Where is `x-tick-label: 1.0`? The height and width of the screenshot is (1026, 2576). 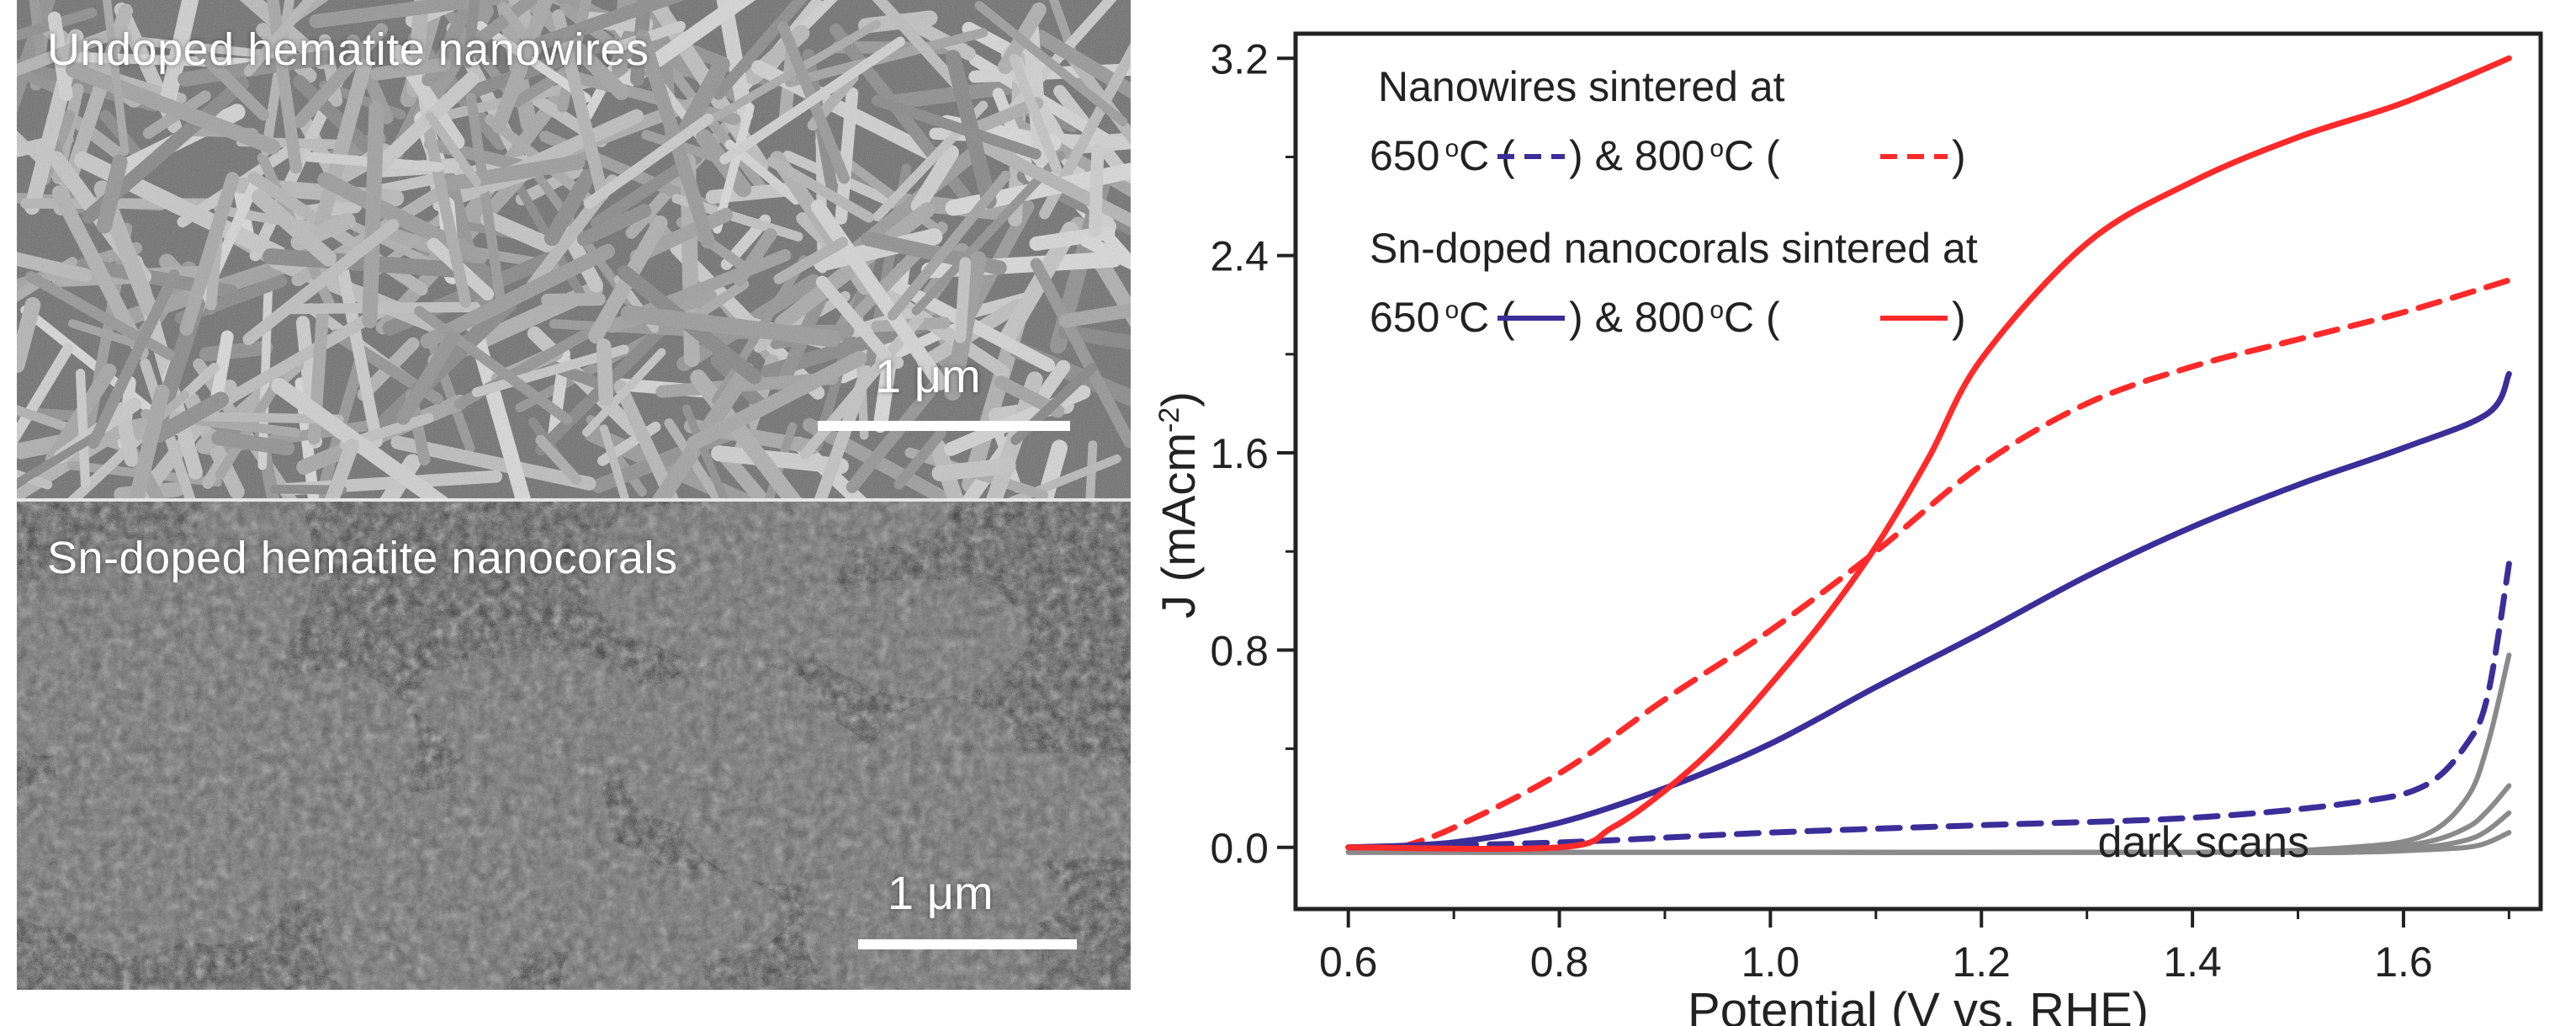 x-tick-label: 1.0 is located at coordinates (1770, 962).